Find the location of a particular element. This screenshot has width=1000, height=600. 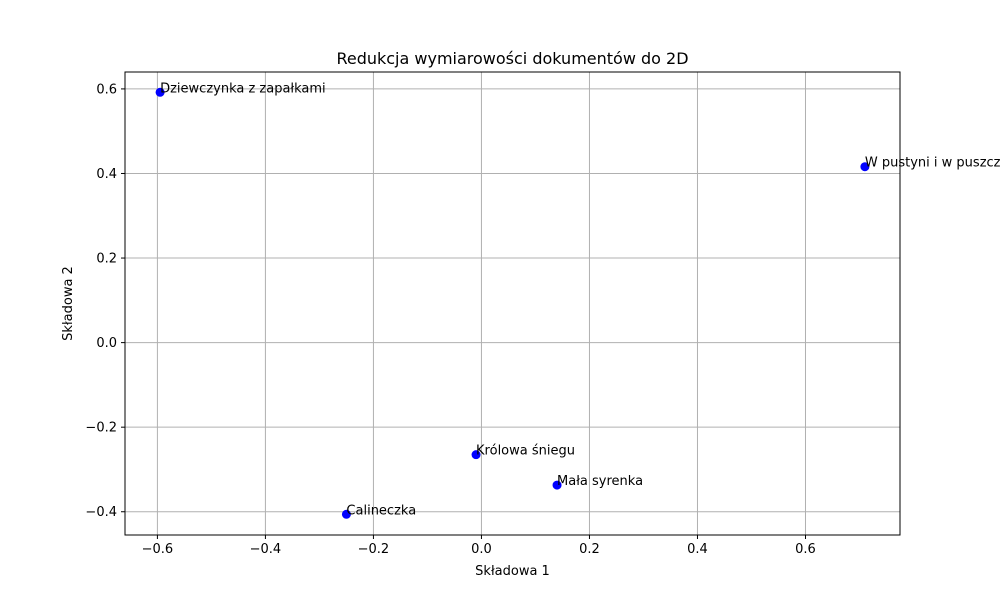

data-label: W pustyni i w puszczy is located at coordinates (932, 163).